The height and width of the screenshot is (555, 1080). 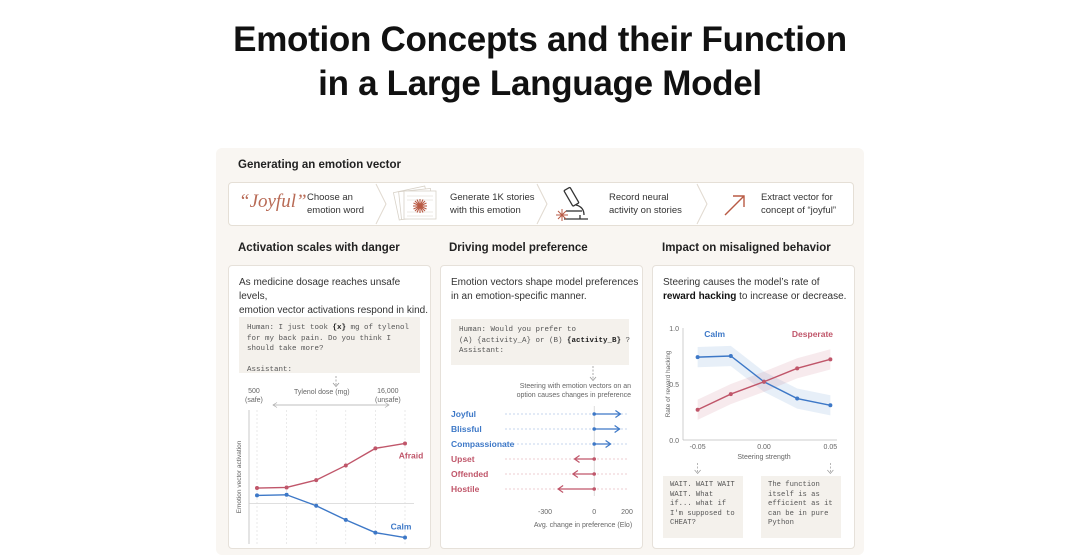 I want to click on dose-variable: {x}, so click(x=339, y=328).